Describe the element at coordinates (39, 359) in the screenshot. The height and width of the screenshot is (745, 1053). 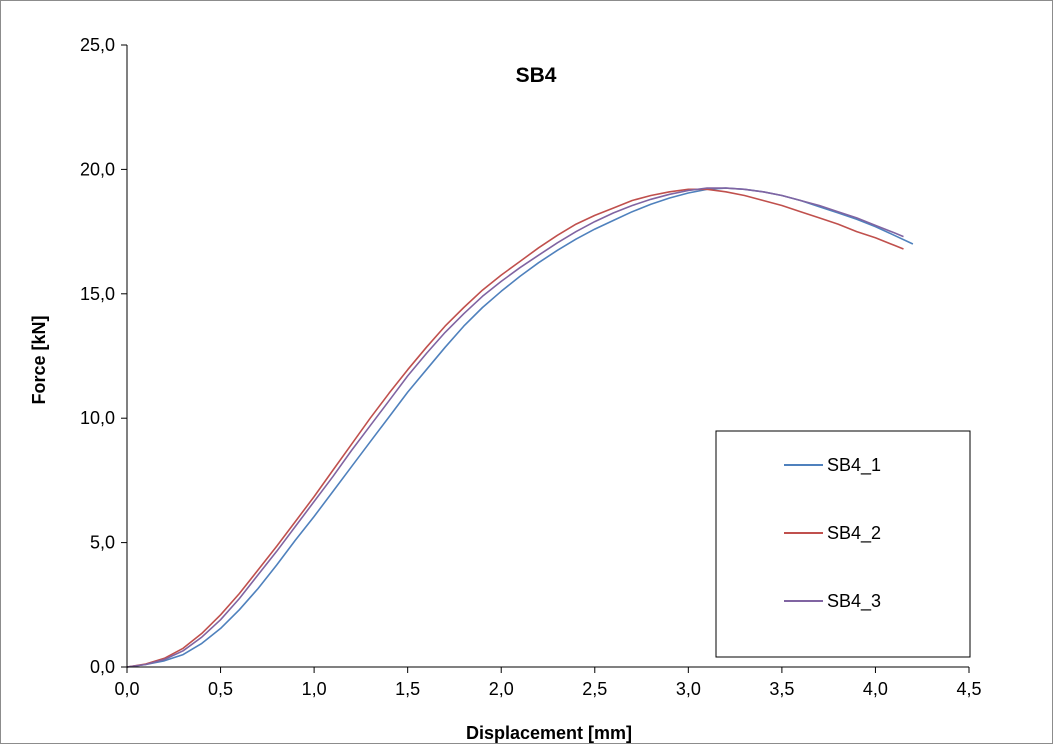
I see `y-axis-title: Force [kN]` at that location.